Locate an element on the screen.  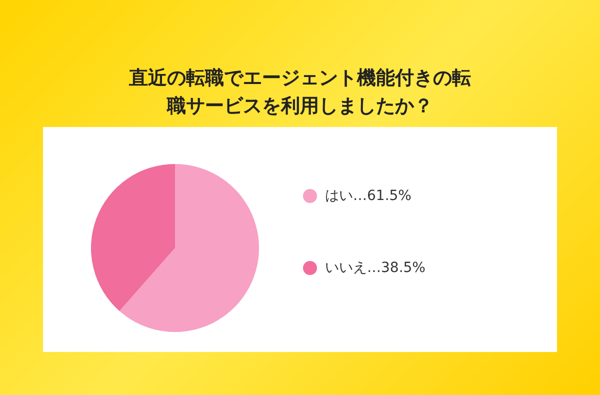
legend-label: はい is located at coordinates (339, 196).